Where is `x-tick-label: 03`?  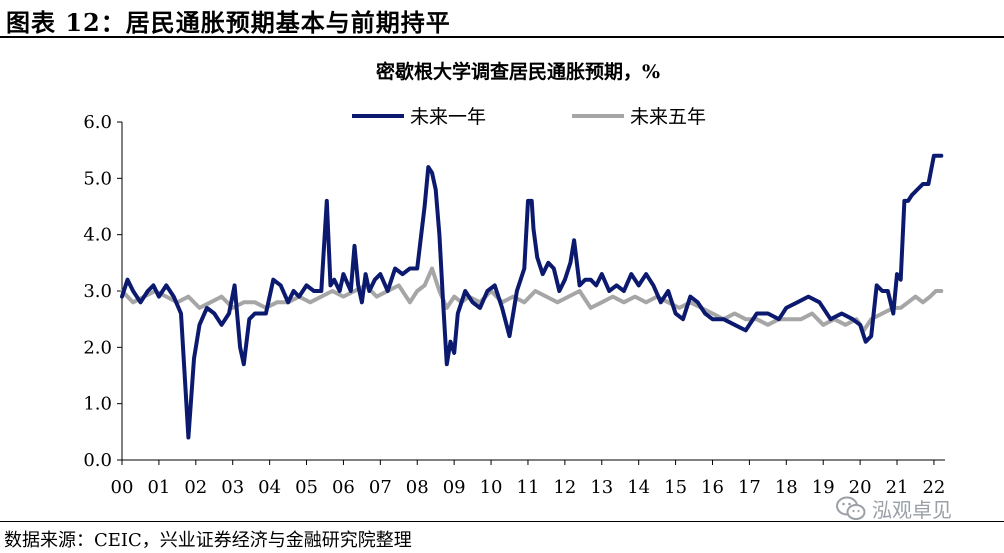
x-tick-label: 03 is located at coordinates (232, 487).